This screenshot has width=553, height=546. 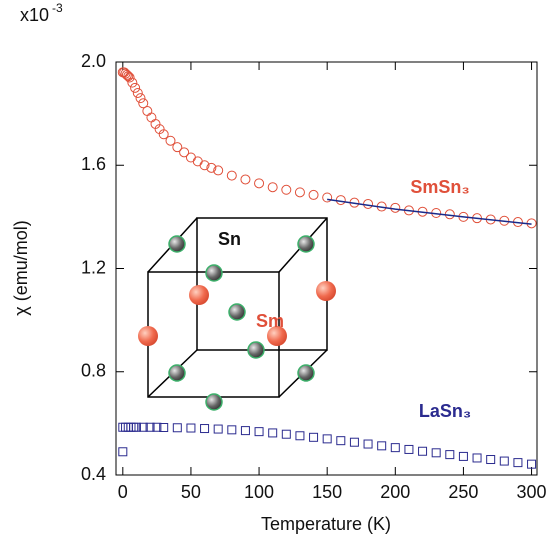 What do you see at coordinates (93, 371) in the screenshot?
I see `y-tick-label: 0.8` at bounding box center [93, 371].